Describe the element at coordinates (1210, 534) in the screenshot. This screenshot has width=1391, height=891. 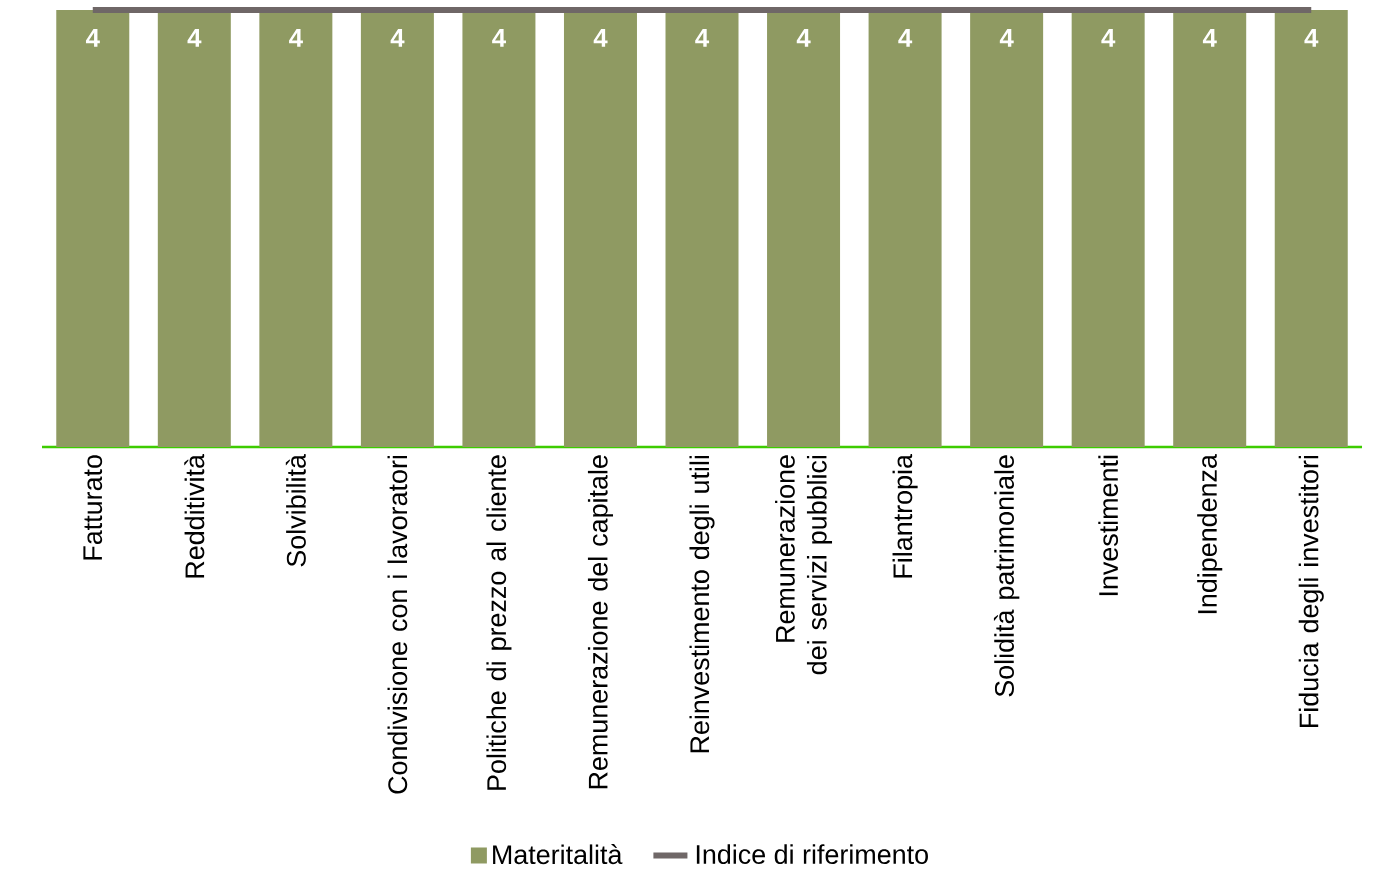
I see `x-tick-label: Indipendenza` at that location.